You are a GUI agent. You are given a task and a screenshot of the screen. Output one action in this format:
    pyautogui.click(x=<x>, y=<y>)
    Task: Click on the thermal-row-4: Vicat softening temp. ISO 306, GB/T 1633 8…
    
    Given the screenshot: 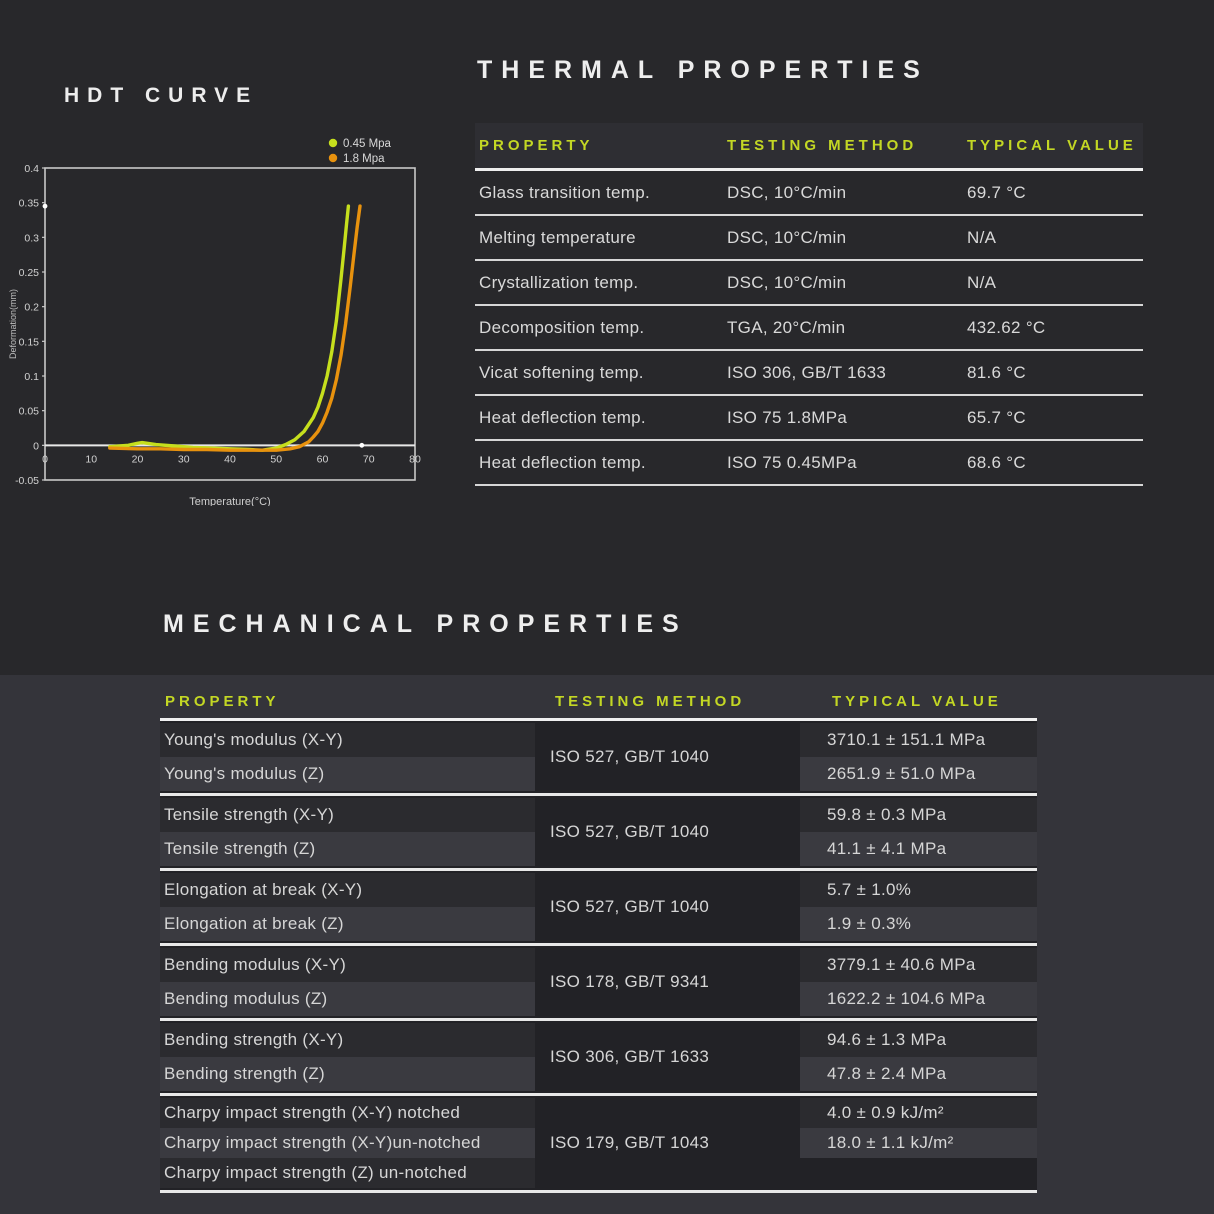 What is the action you would take?
    pyautogui.click(x=809, y=373)
    